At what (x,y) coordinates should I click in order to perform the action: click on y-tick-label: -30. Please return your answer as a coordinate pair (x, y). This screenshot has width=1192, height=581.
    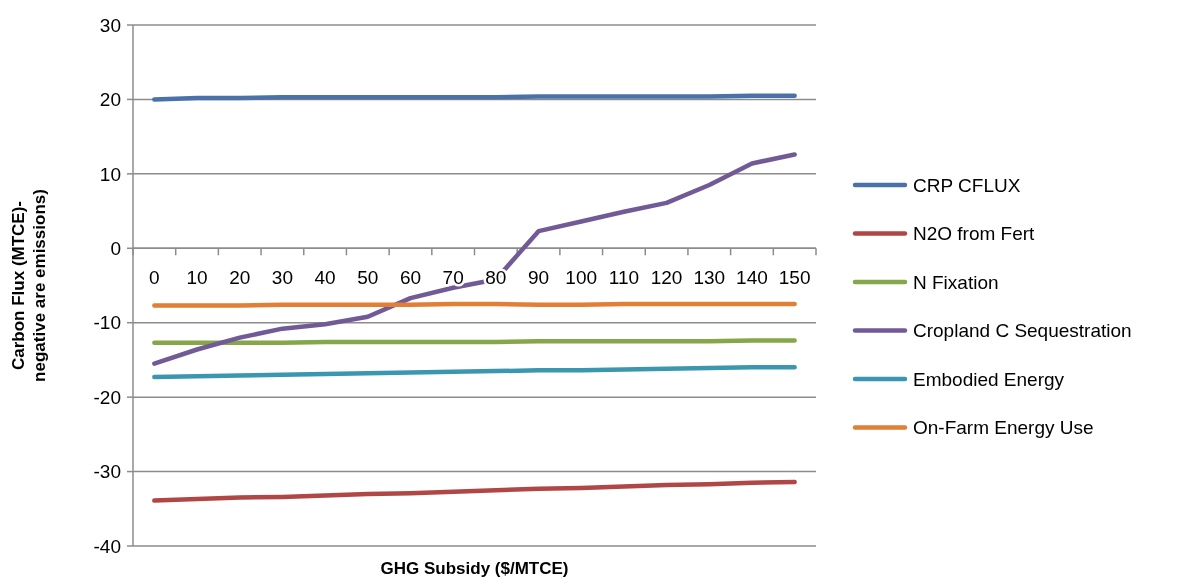
    Looking at the image, I should click on (107, 472).